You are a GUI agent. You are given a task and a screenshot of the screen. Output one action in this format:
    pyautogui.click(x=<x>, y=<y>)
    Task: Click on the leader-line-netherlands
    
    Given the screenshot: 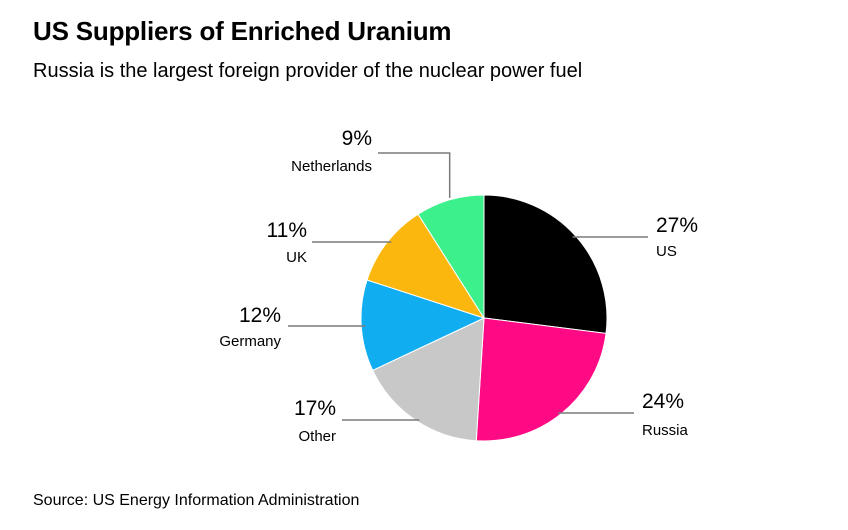 What is the action you would take?
    pyautogui.click(x=414, y=175)
    